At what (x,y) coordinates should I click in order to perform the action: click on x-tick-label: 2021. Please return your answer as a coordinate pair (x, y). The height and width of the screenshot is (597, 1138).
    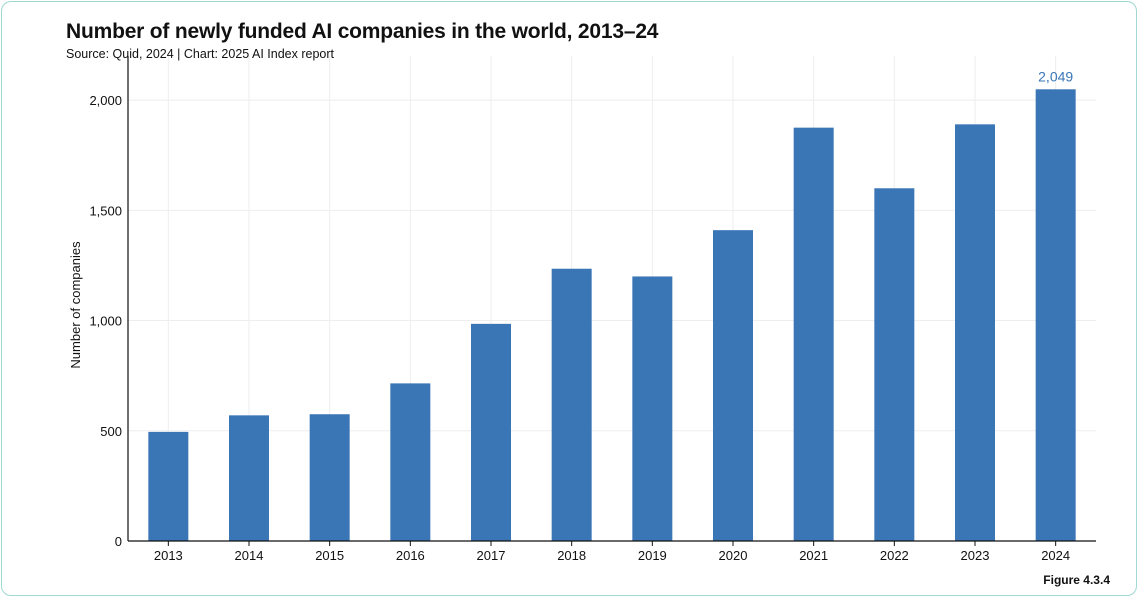
    Looking at the image, I should click on (813, 555).